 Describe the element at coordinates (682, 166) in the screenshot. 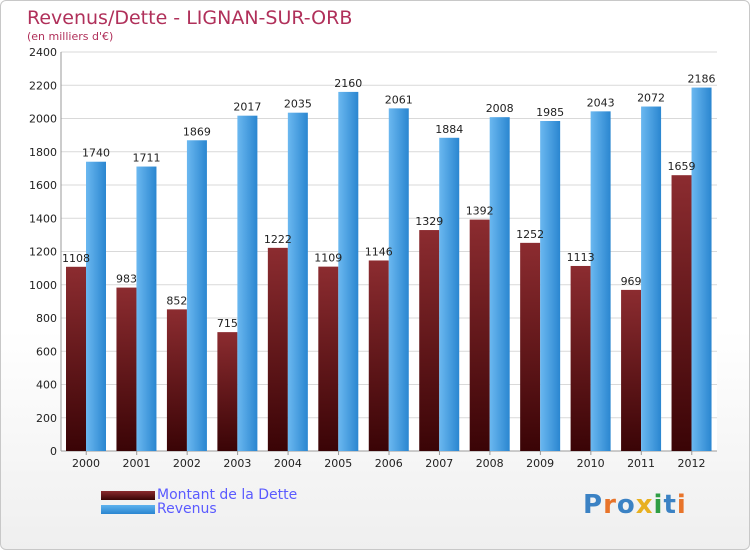

I see `data-label-dette: 1659` at that location.